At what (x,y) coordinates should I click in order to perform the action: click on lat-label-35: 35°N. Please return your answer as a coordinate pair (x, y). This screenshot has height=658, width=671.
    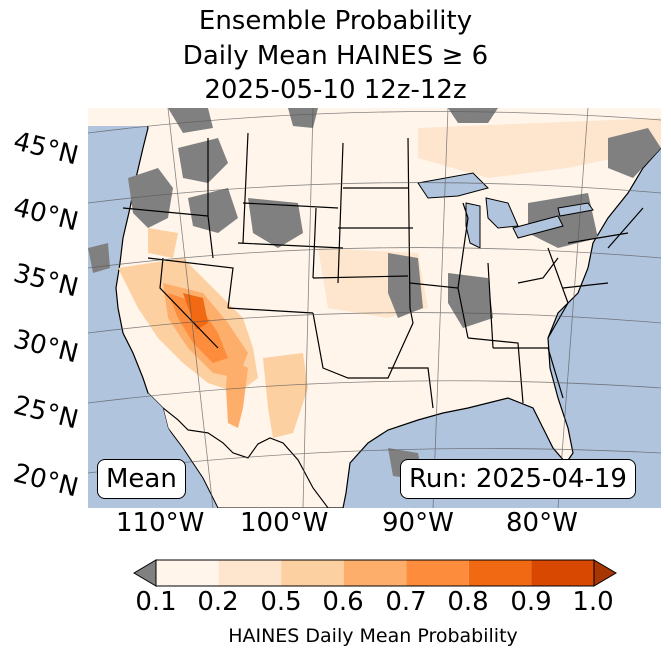
    Looking at the image, I should click on (46, 281).